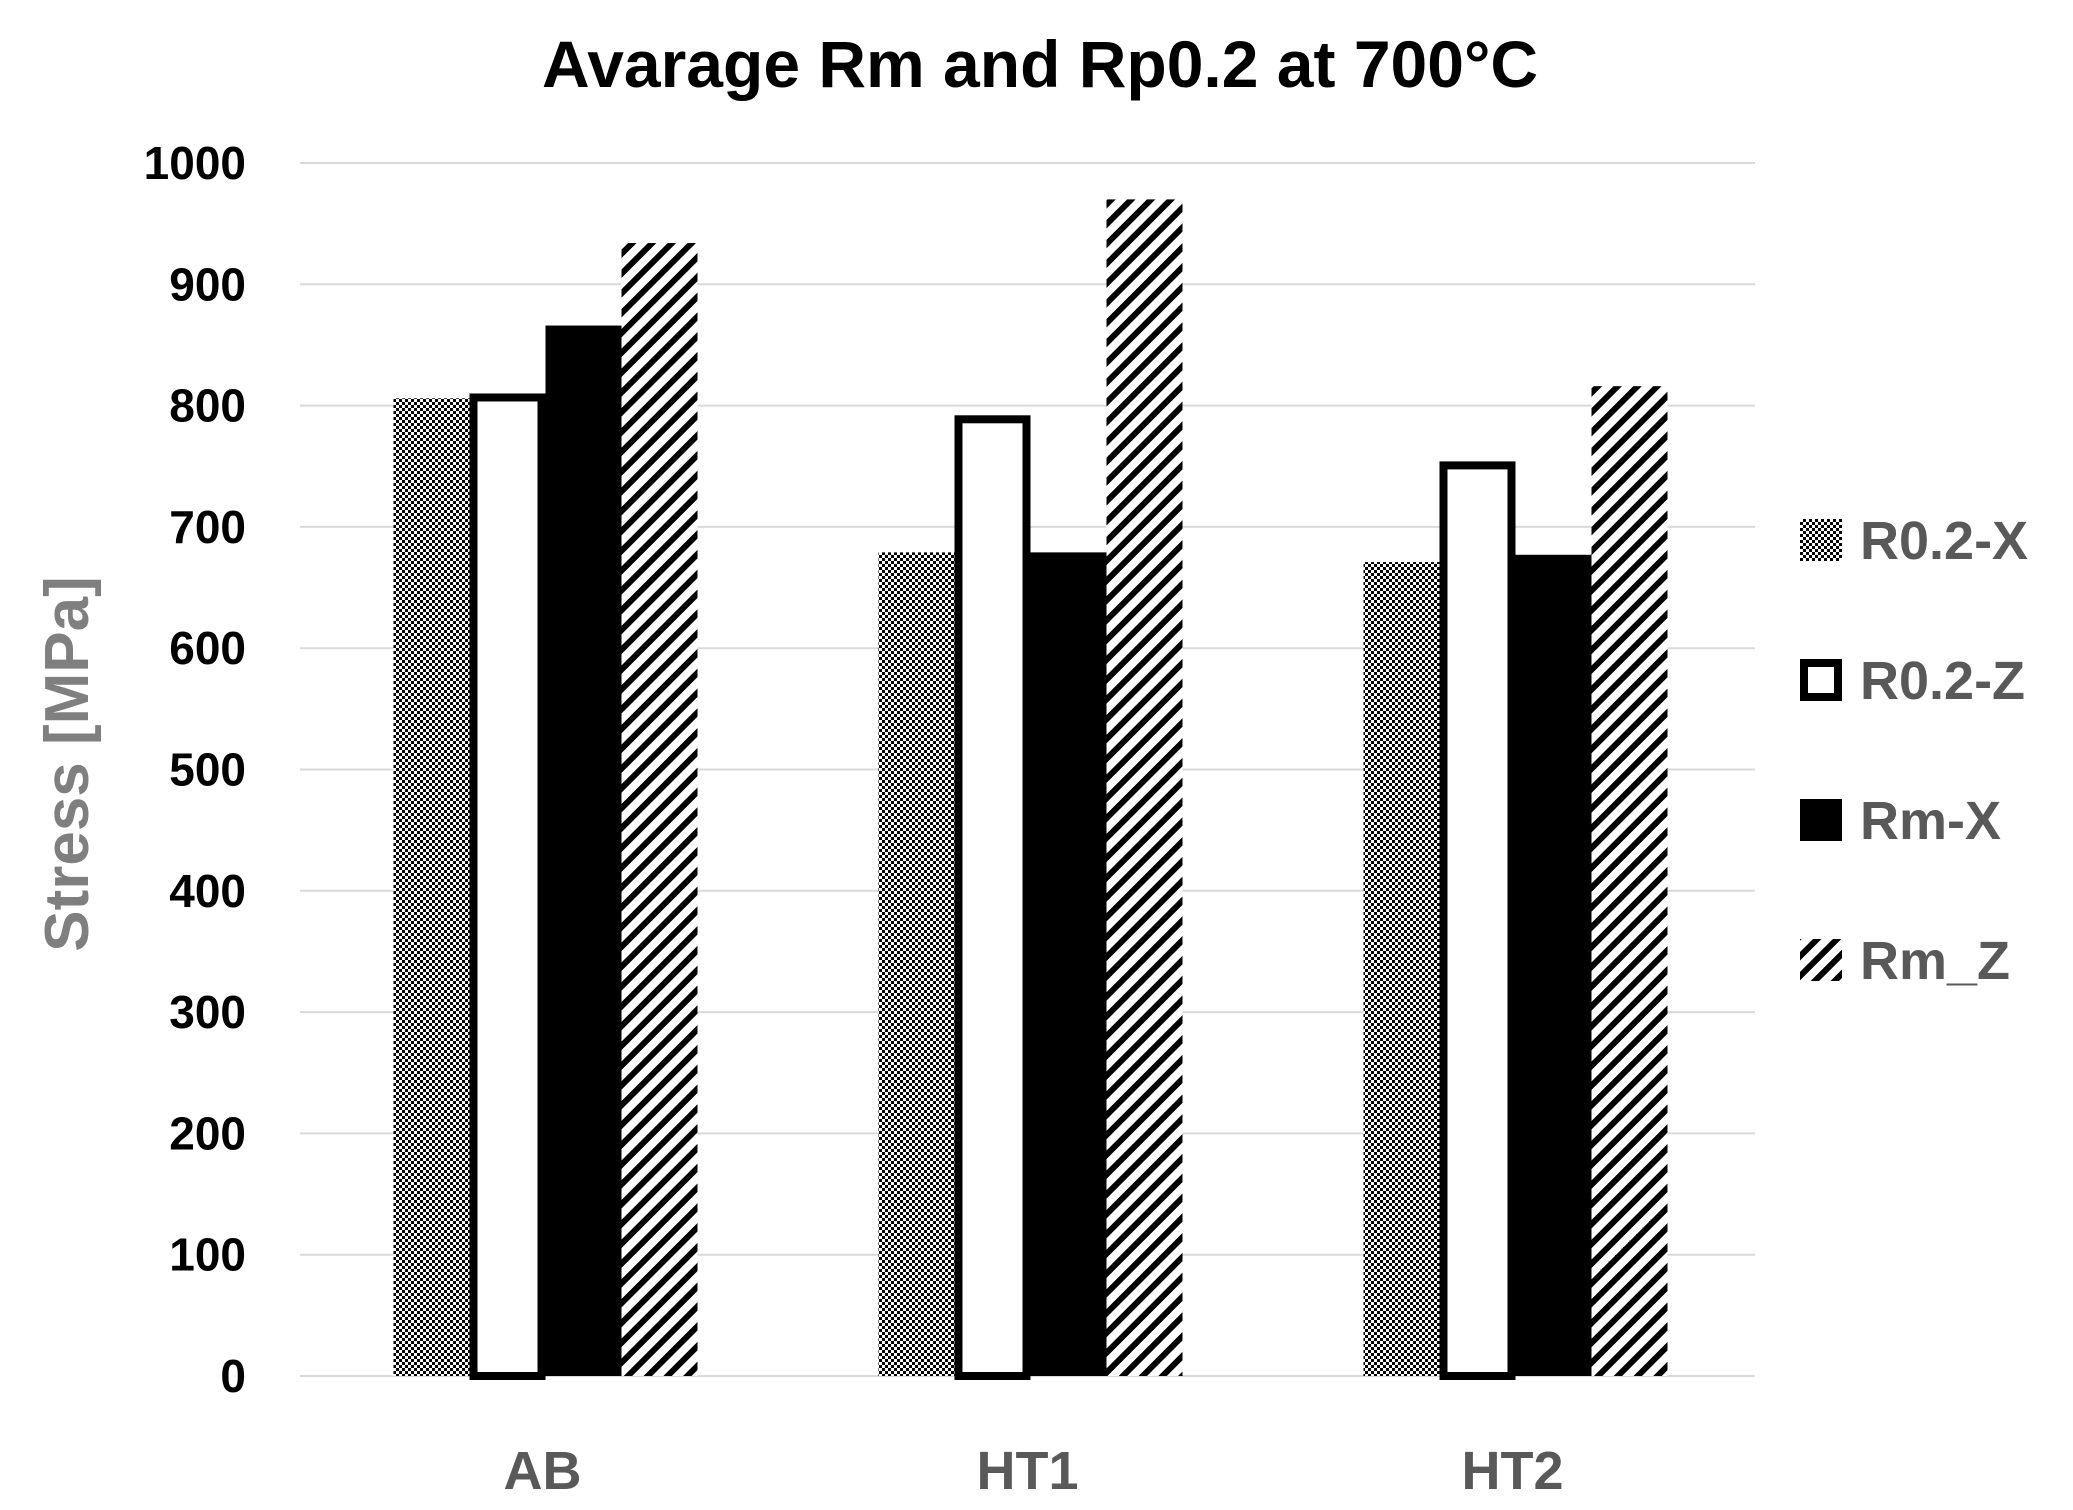 The width and height of the screenshot is (2073, 1510). I want to click on bar-R0.2-X-HT1, so click(916, 964).